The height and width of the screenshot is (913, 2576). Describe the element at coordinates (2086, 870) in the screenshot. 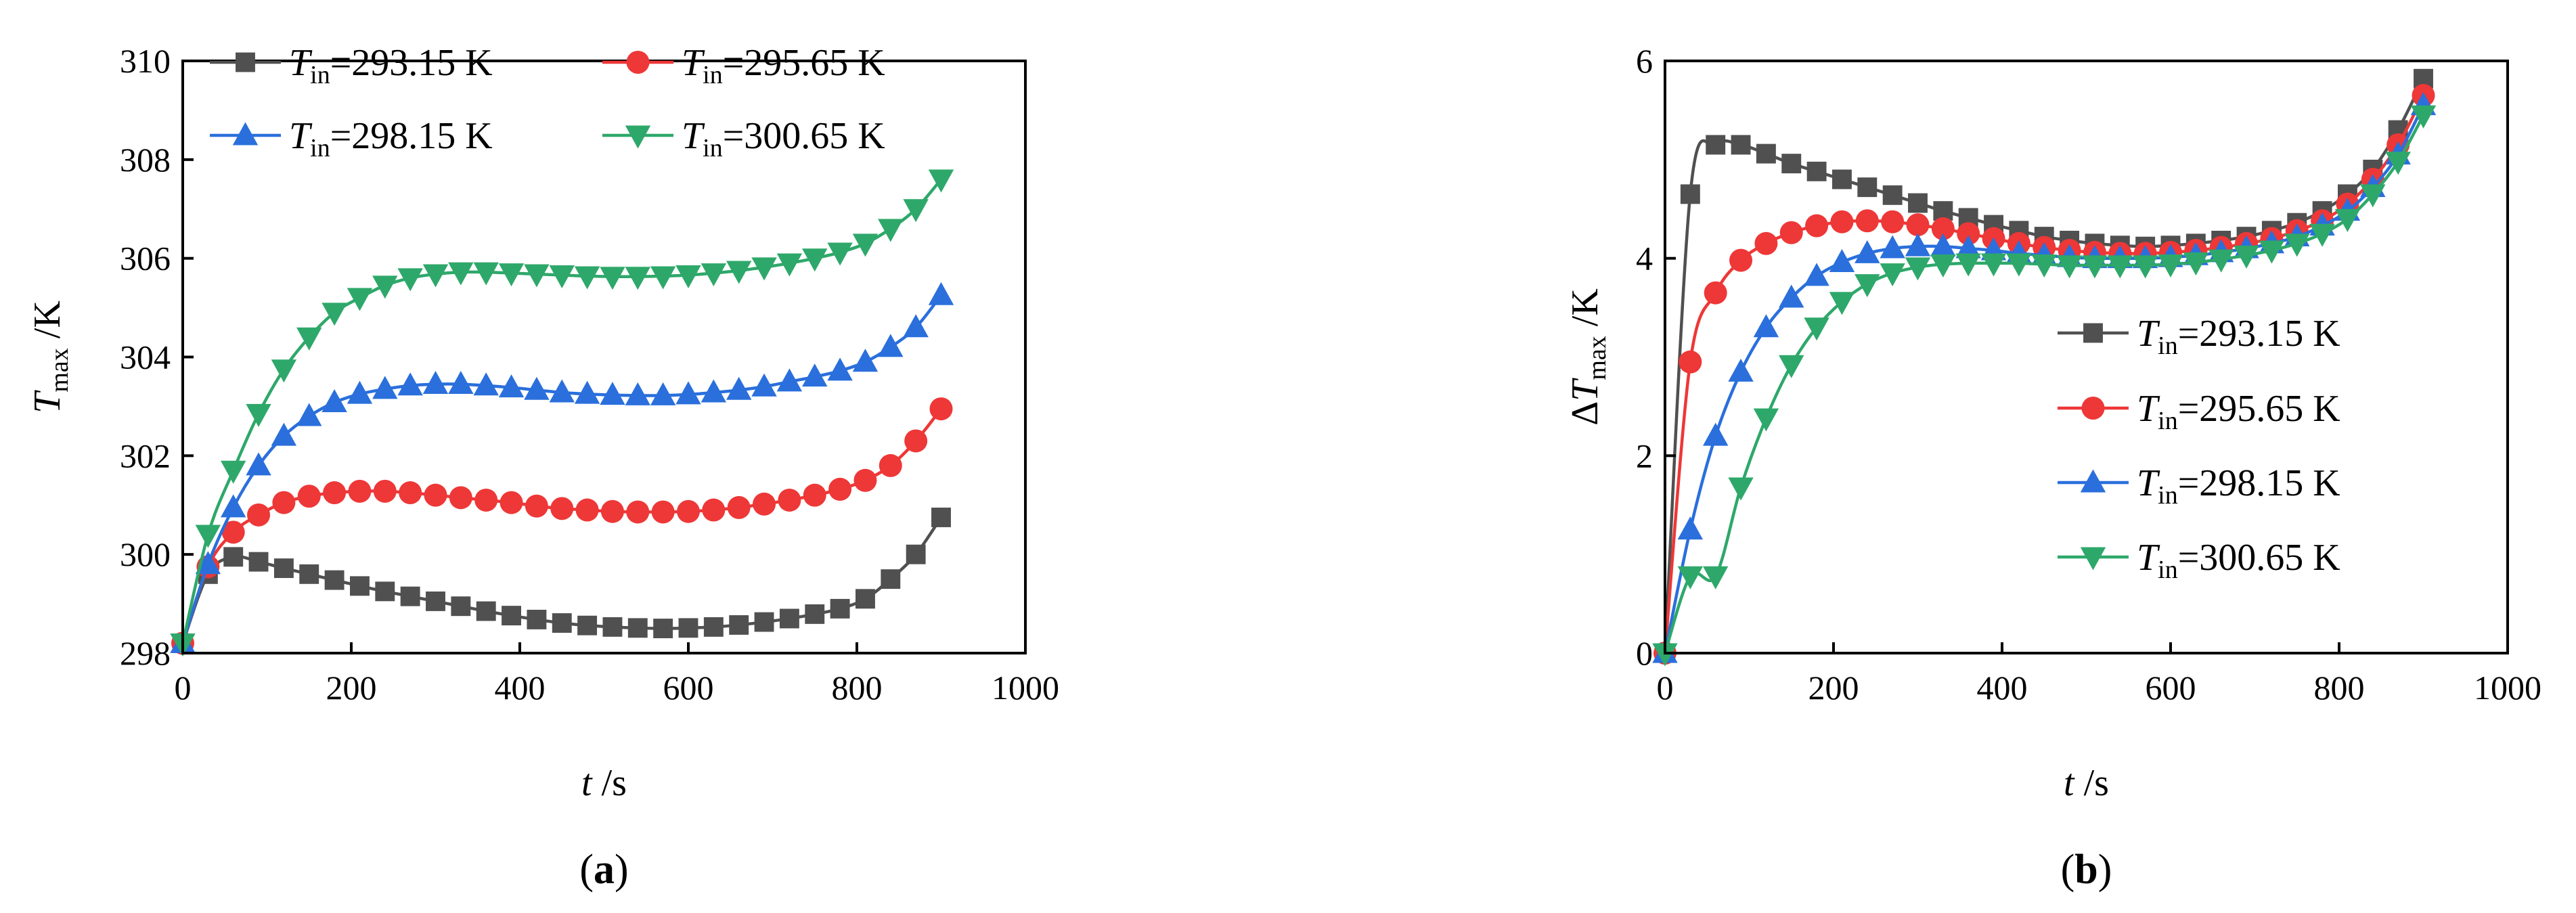

I see `panel-label: (b)` at that location.